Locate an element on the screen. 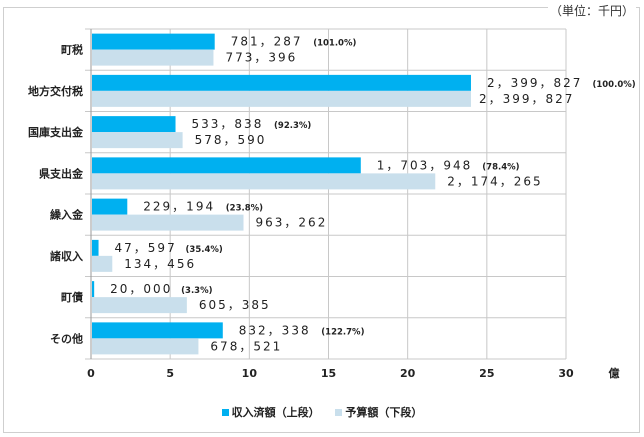  data-label-received: 1，703，948 is located at coordinates (424, 165).